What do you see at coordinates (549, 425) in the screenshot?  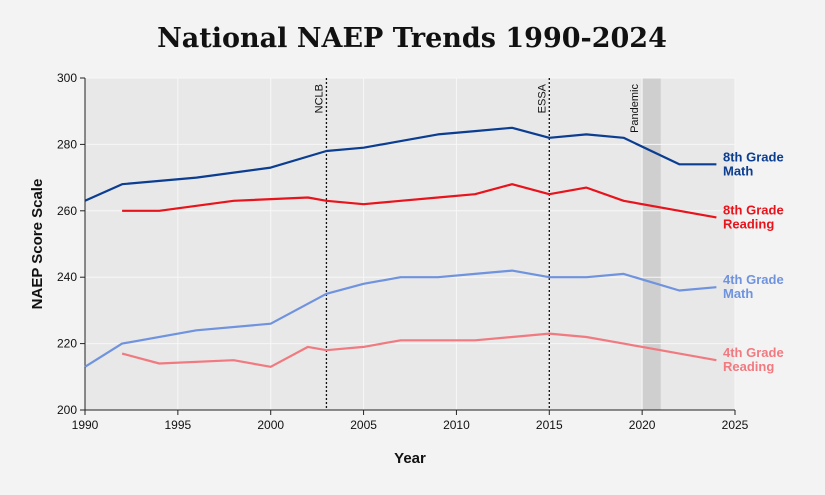 I see `x-tick-label: 2015` at bounding box center [549, 425].